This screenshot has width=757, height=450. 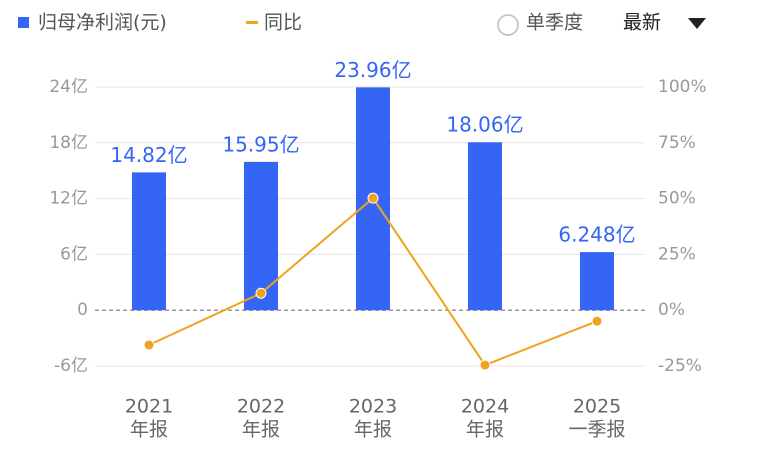 What do you see at coordinates (68, 199) in the screenshot?
I see `y-tick-label: 12亿` at bounding box center [68, 199].